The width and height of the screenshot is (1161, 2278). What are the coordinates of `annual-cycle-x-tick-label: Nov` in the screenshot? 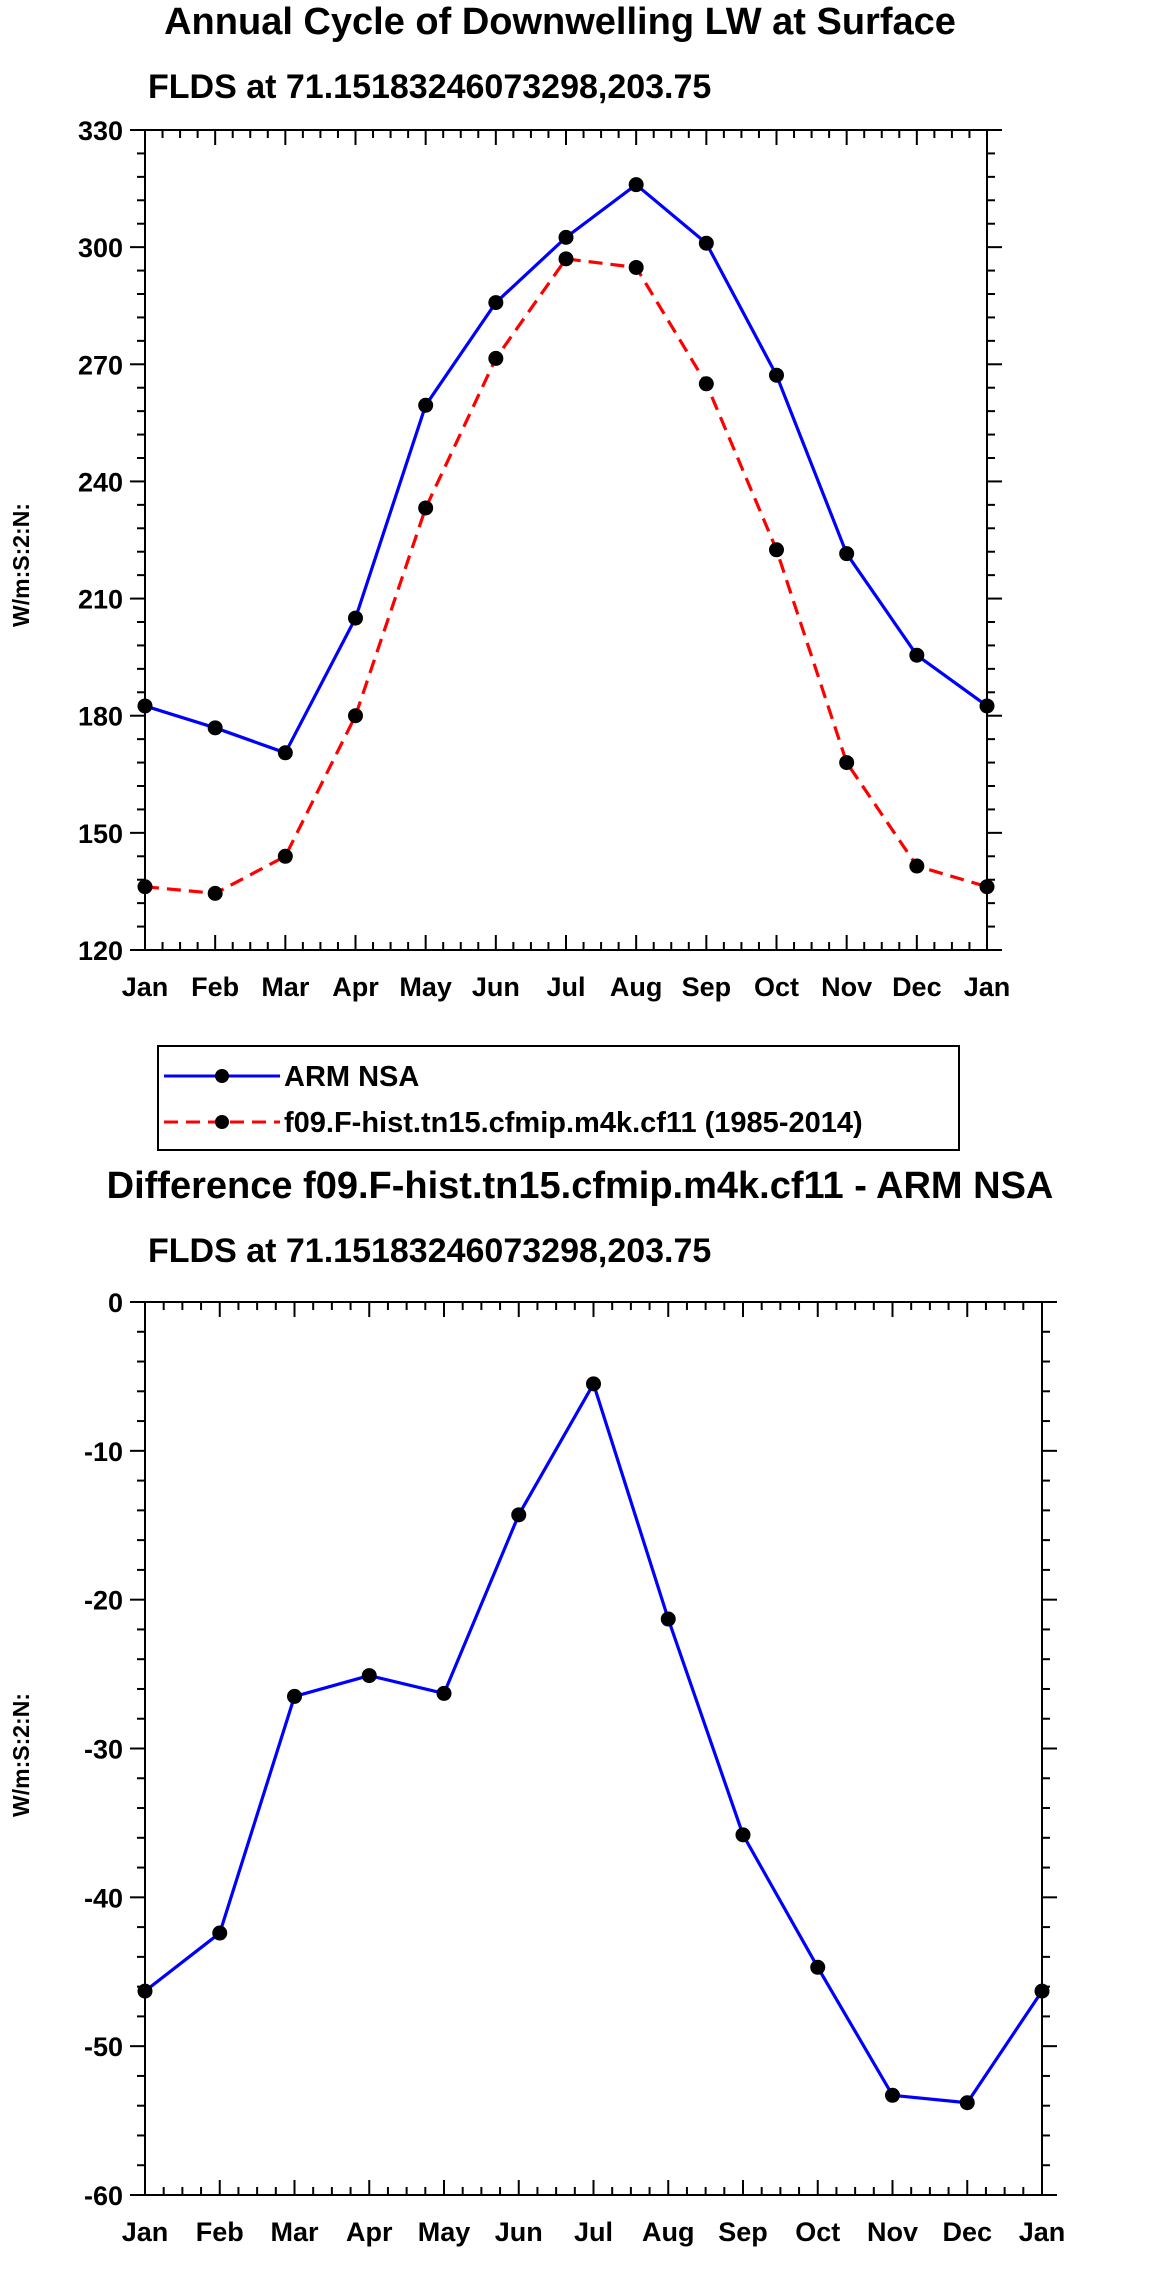 It's located at (846, 987).